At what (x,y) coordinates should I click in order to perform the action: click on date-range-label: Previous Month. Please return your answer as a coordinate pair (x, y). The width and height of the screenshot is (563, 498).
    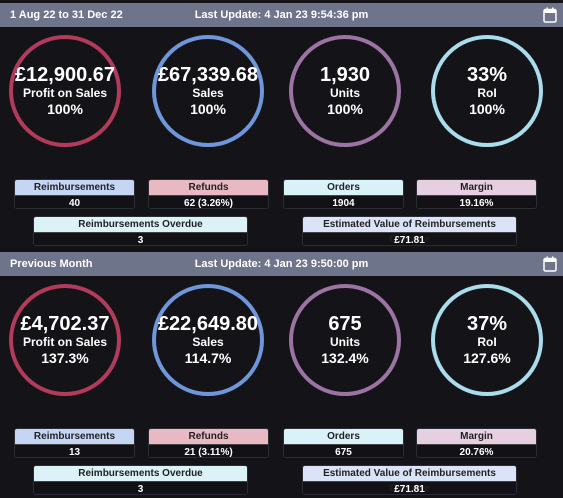
    Looking at the image, I should click on (51, 264).